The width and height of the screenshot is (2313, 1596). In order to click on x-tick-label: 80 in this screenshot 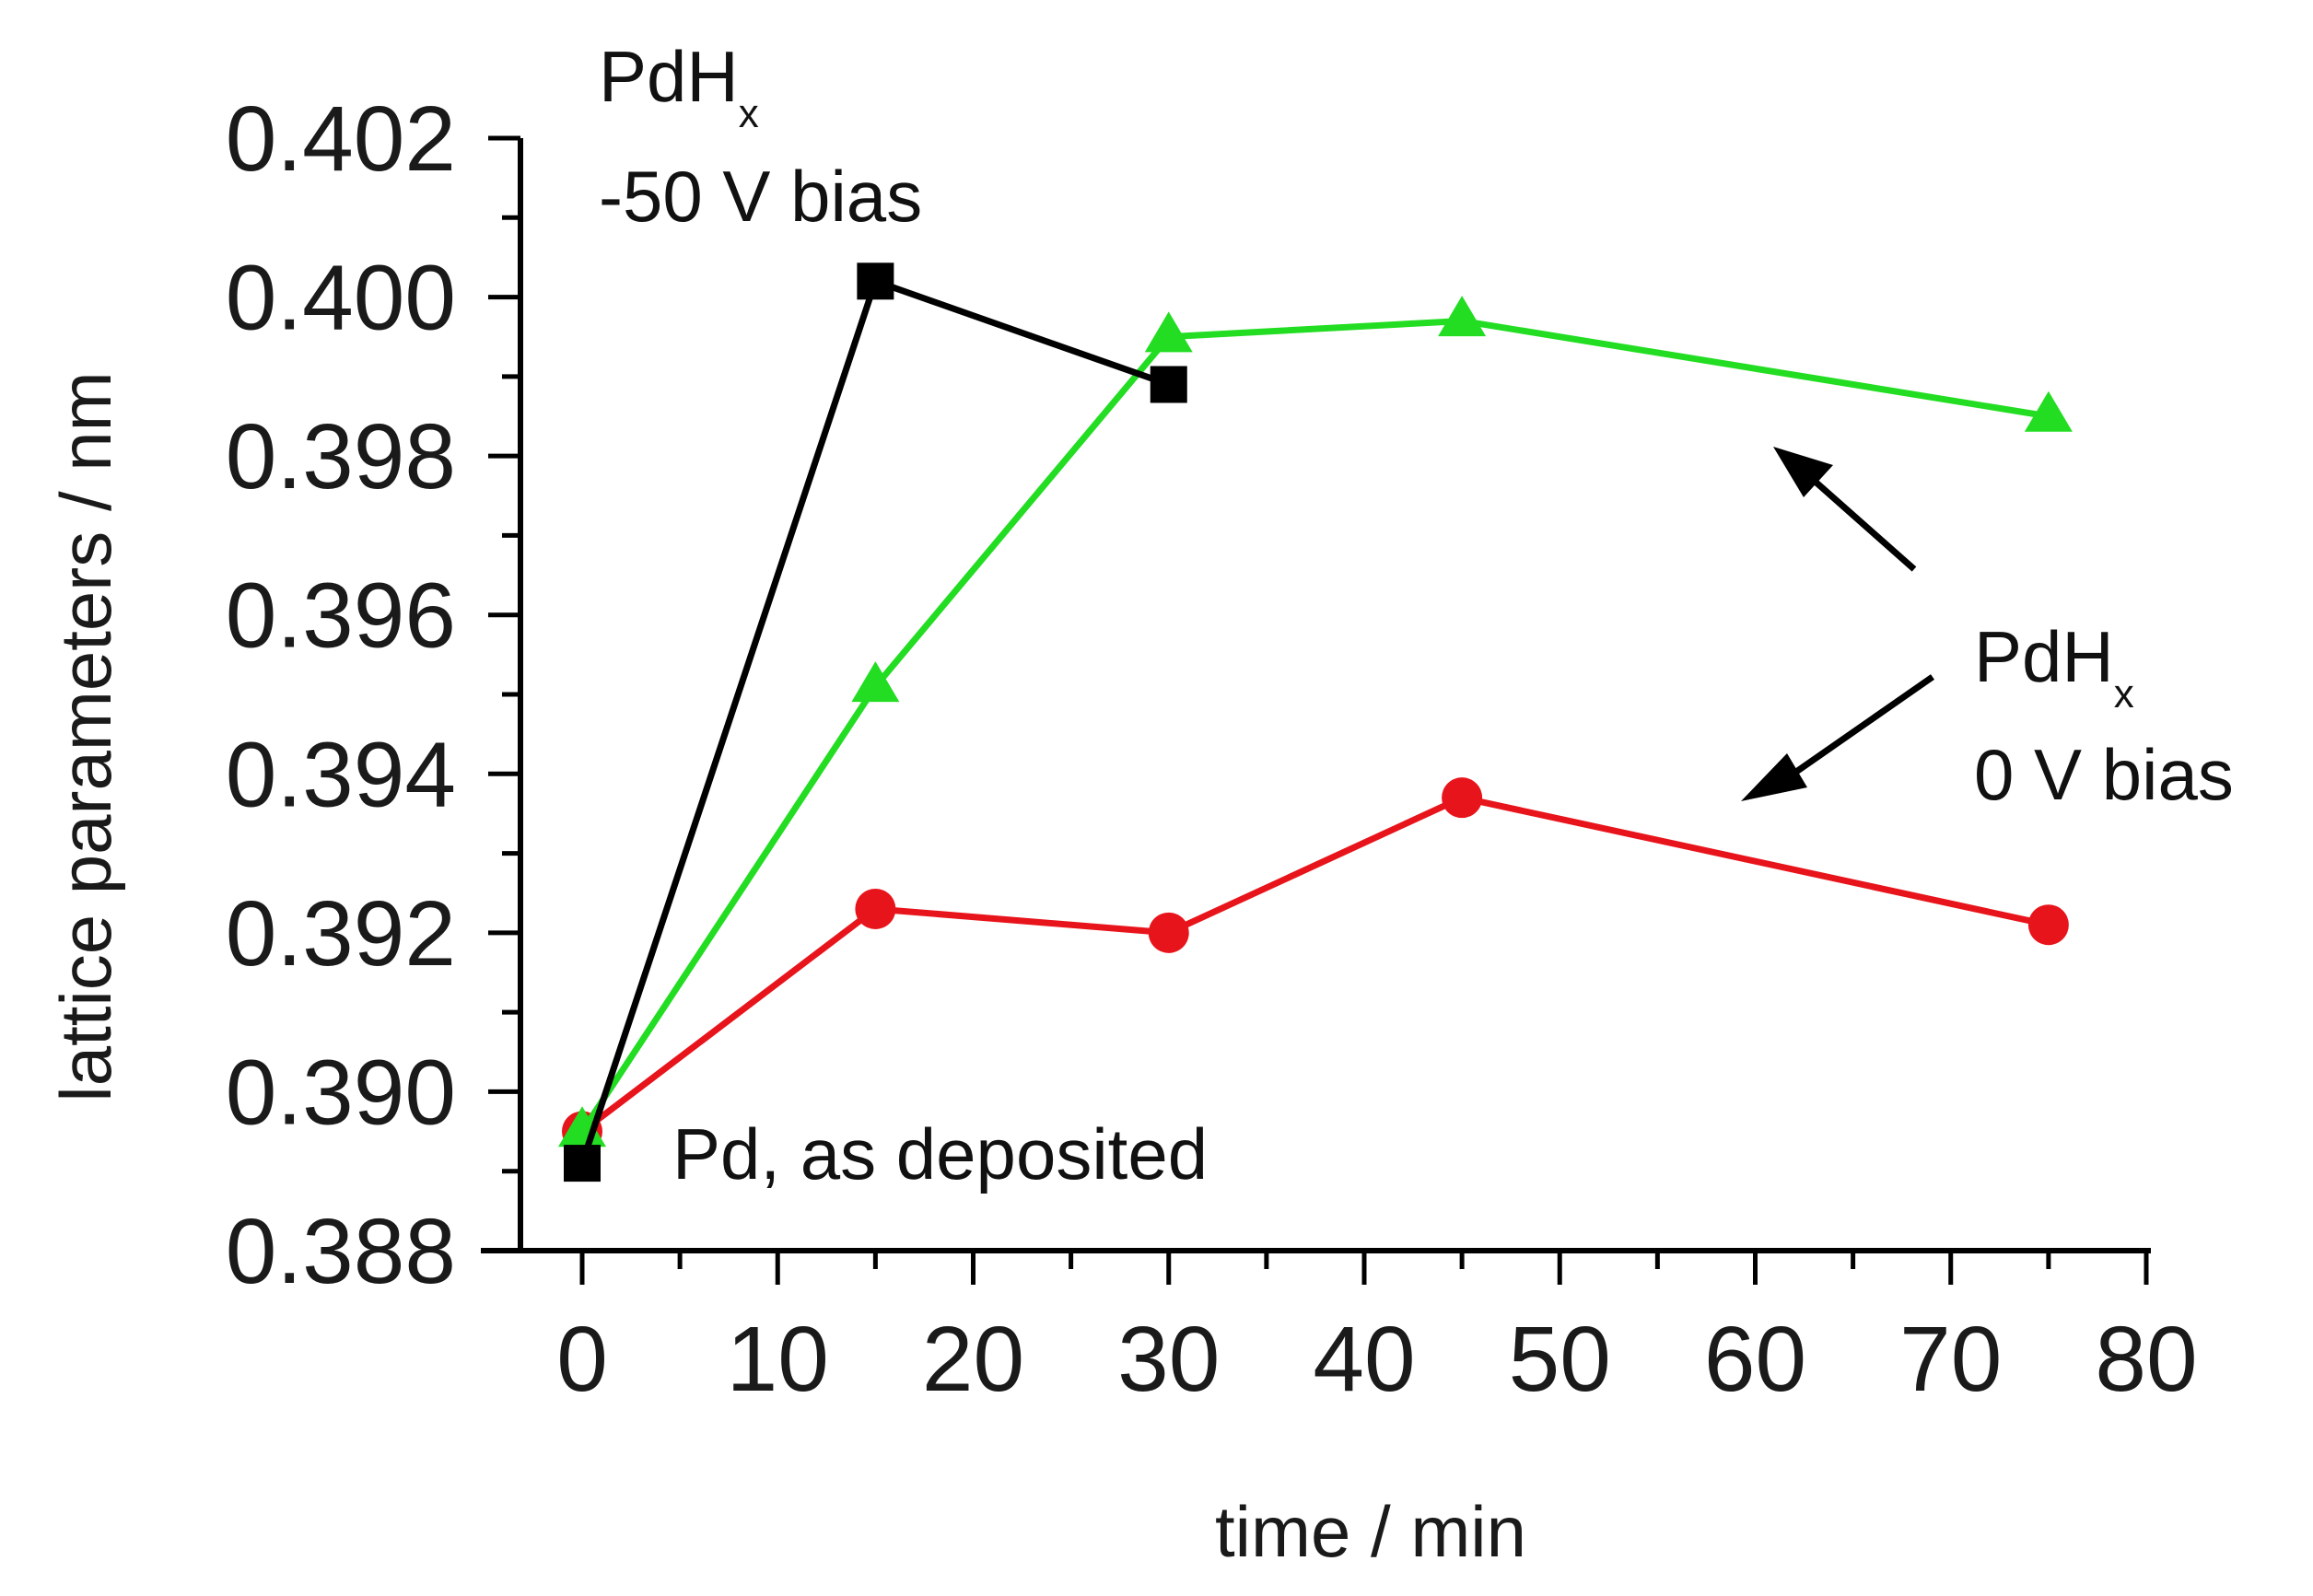, I will do `click(2146, 1360)`.